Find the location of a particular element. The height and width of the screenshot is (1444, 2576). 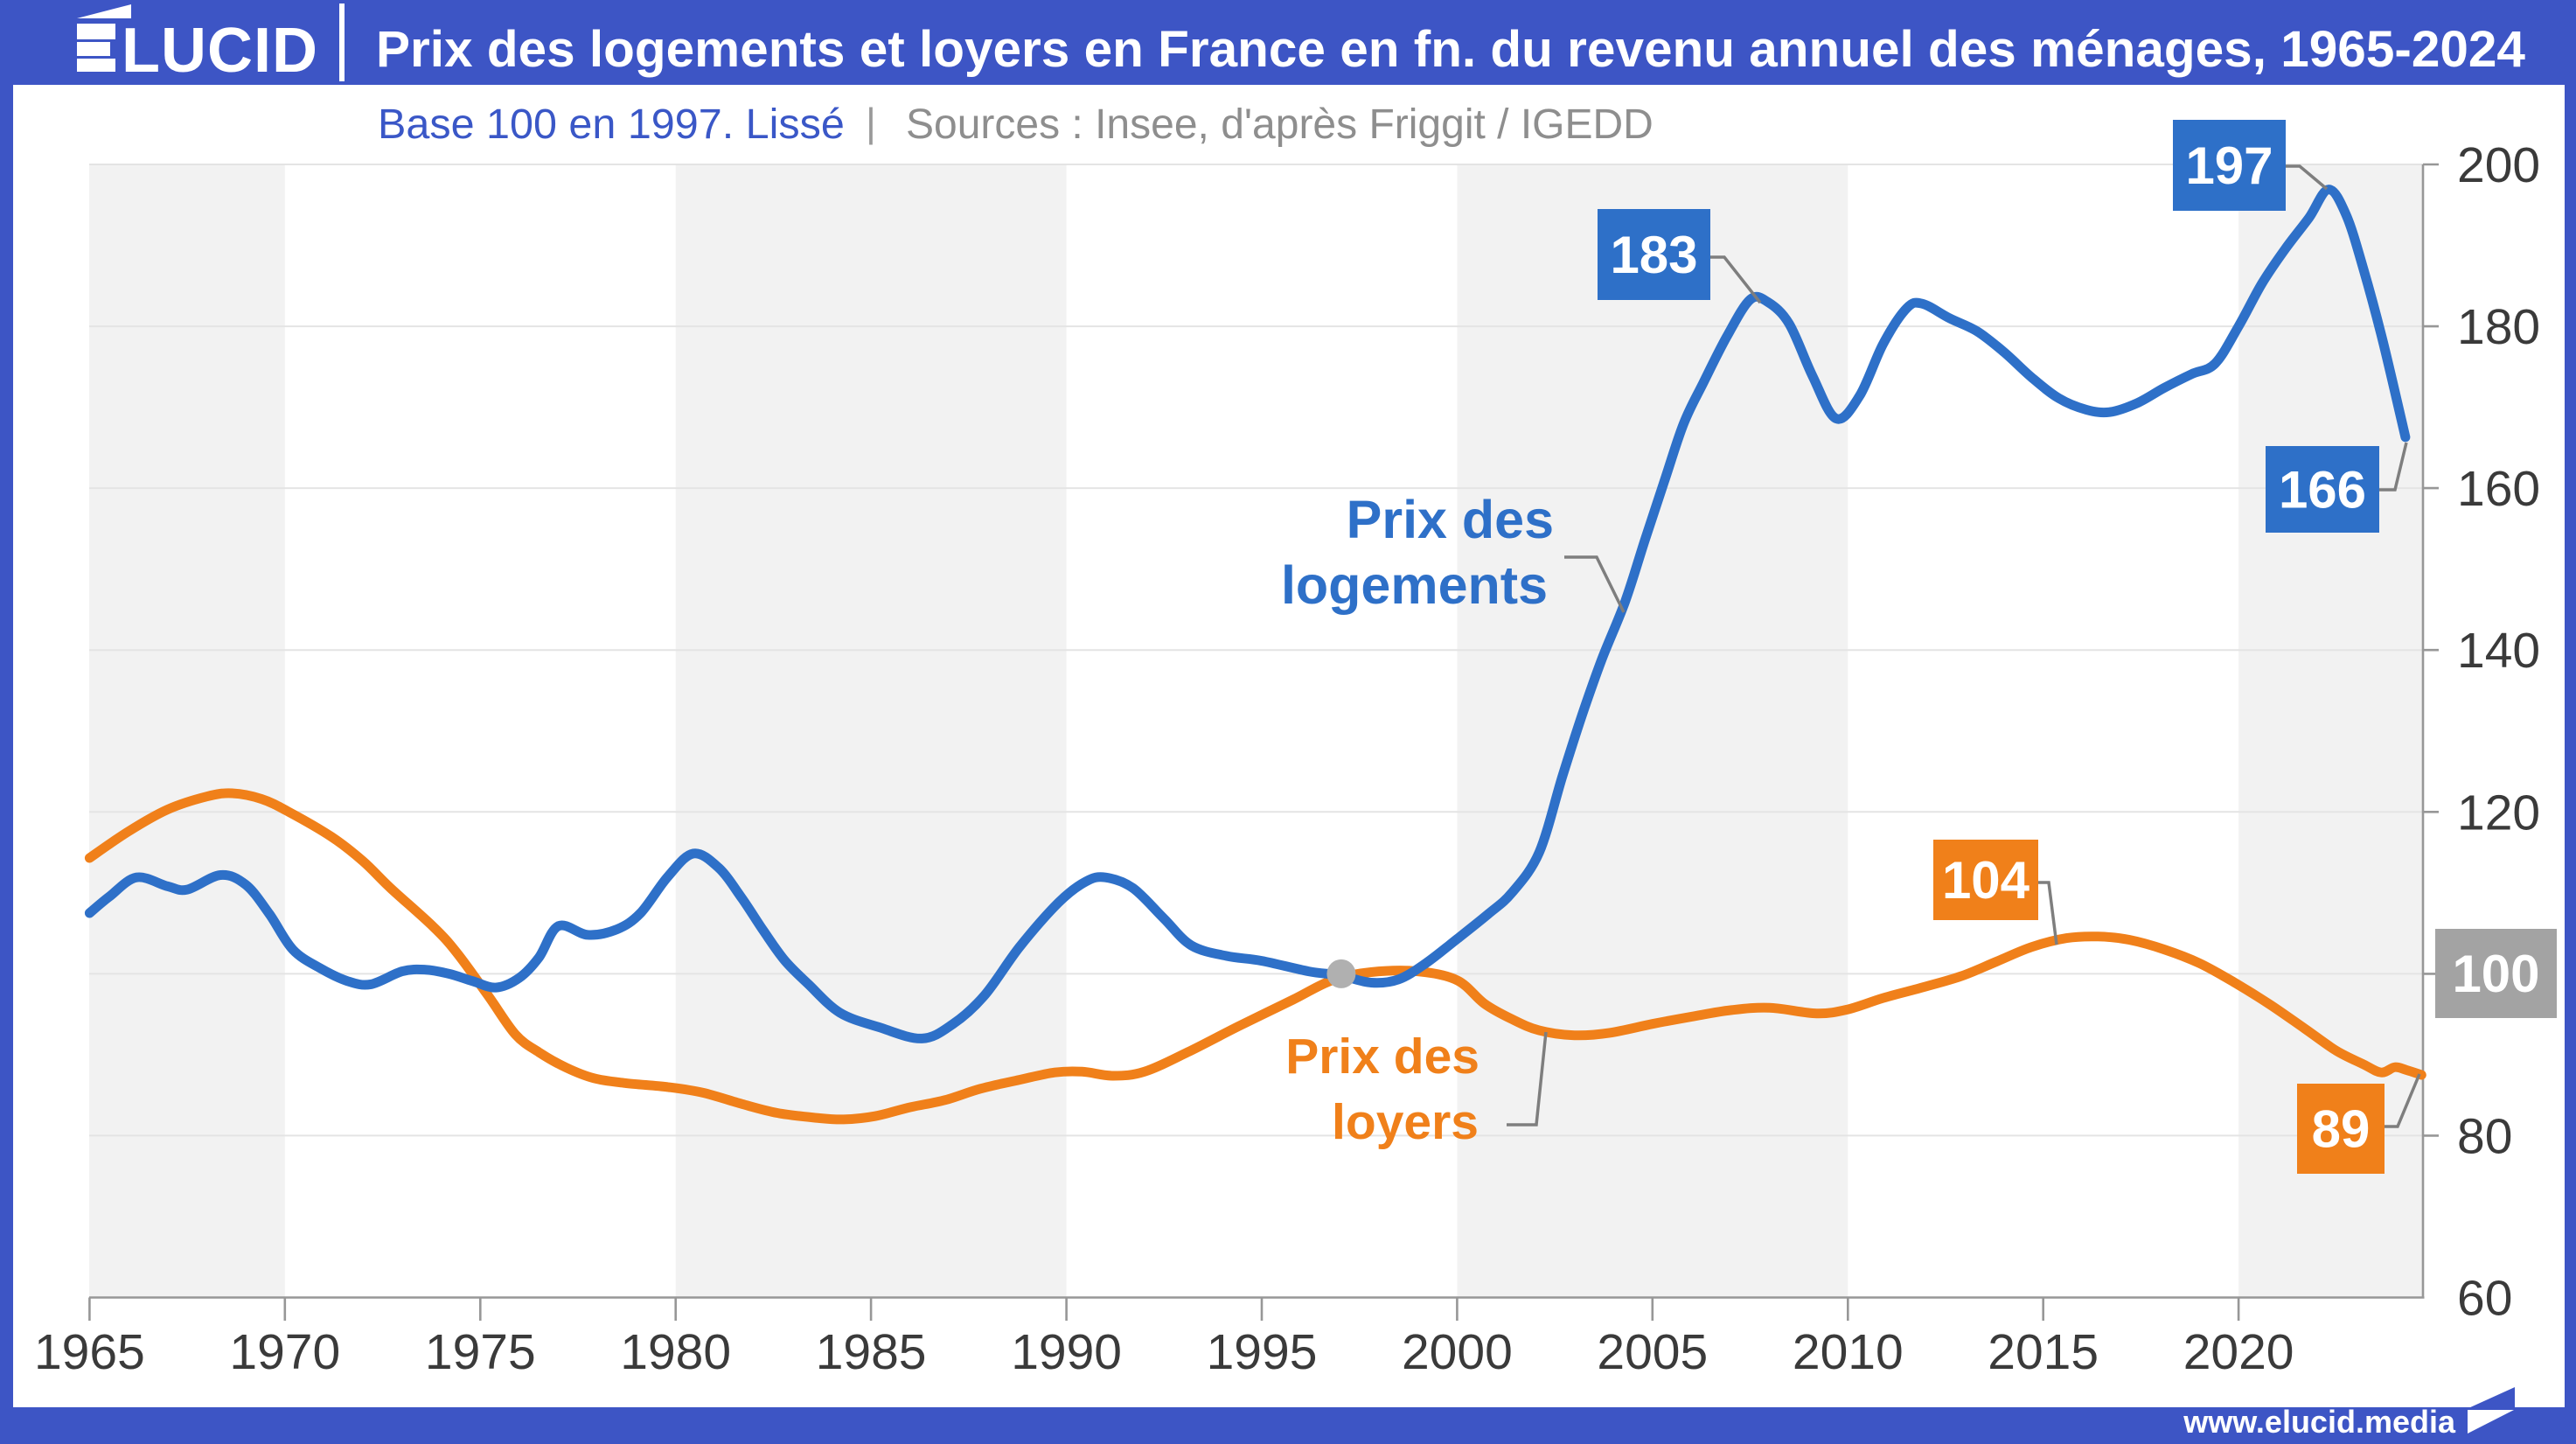

svg-text: 1980 is located at coordinates (675, 1352).